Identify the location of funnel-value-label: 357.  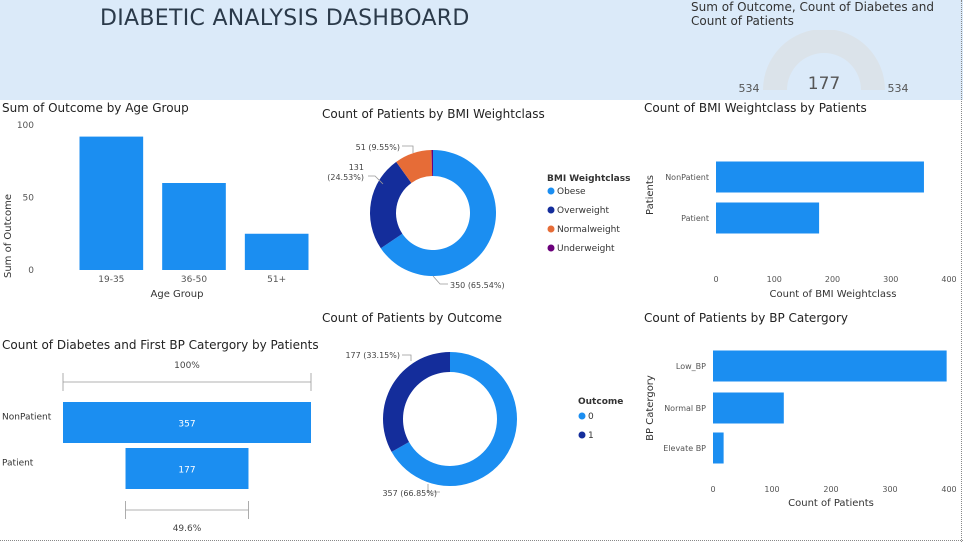
(186, 425).